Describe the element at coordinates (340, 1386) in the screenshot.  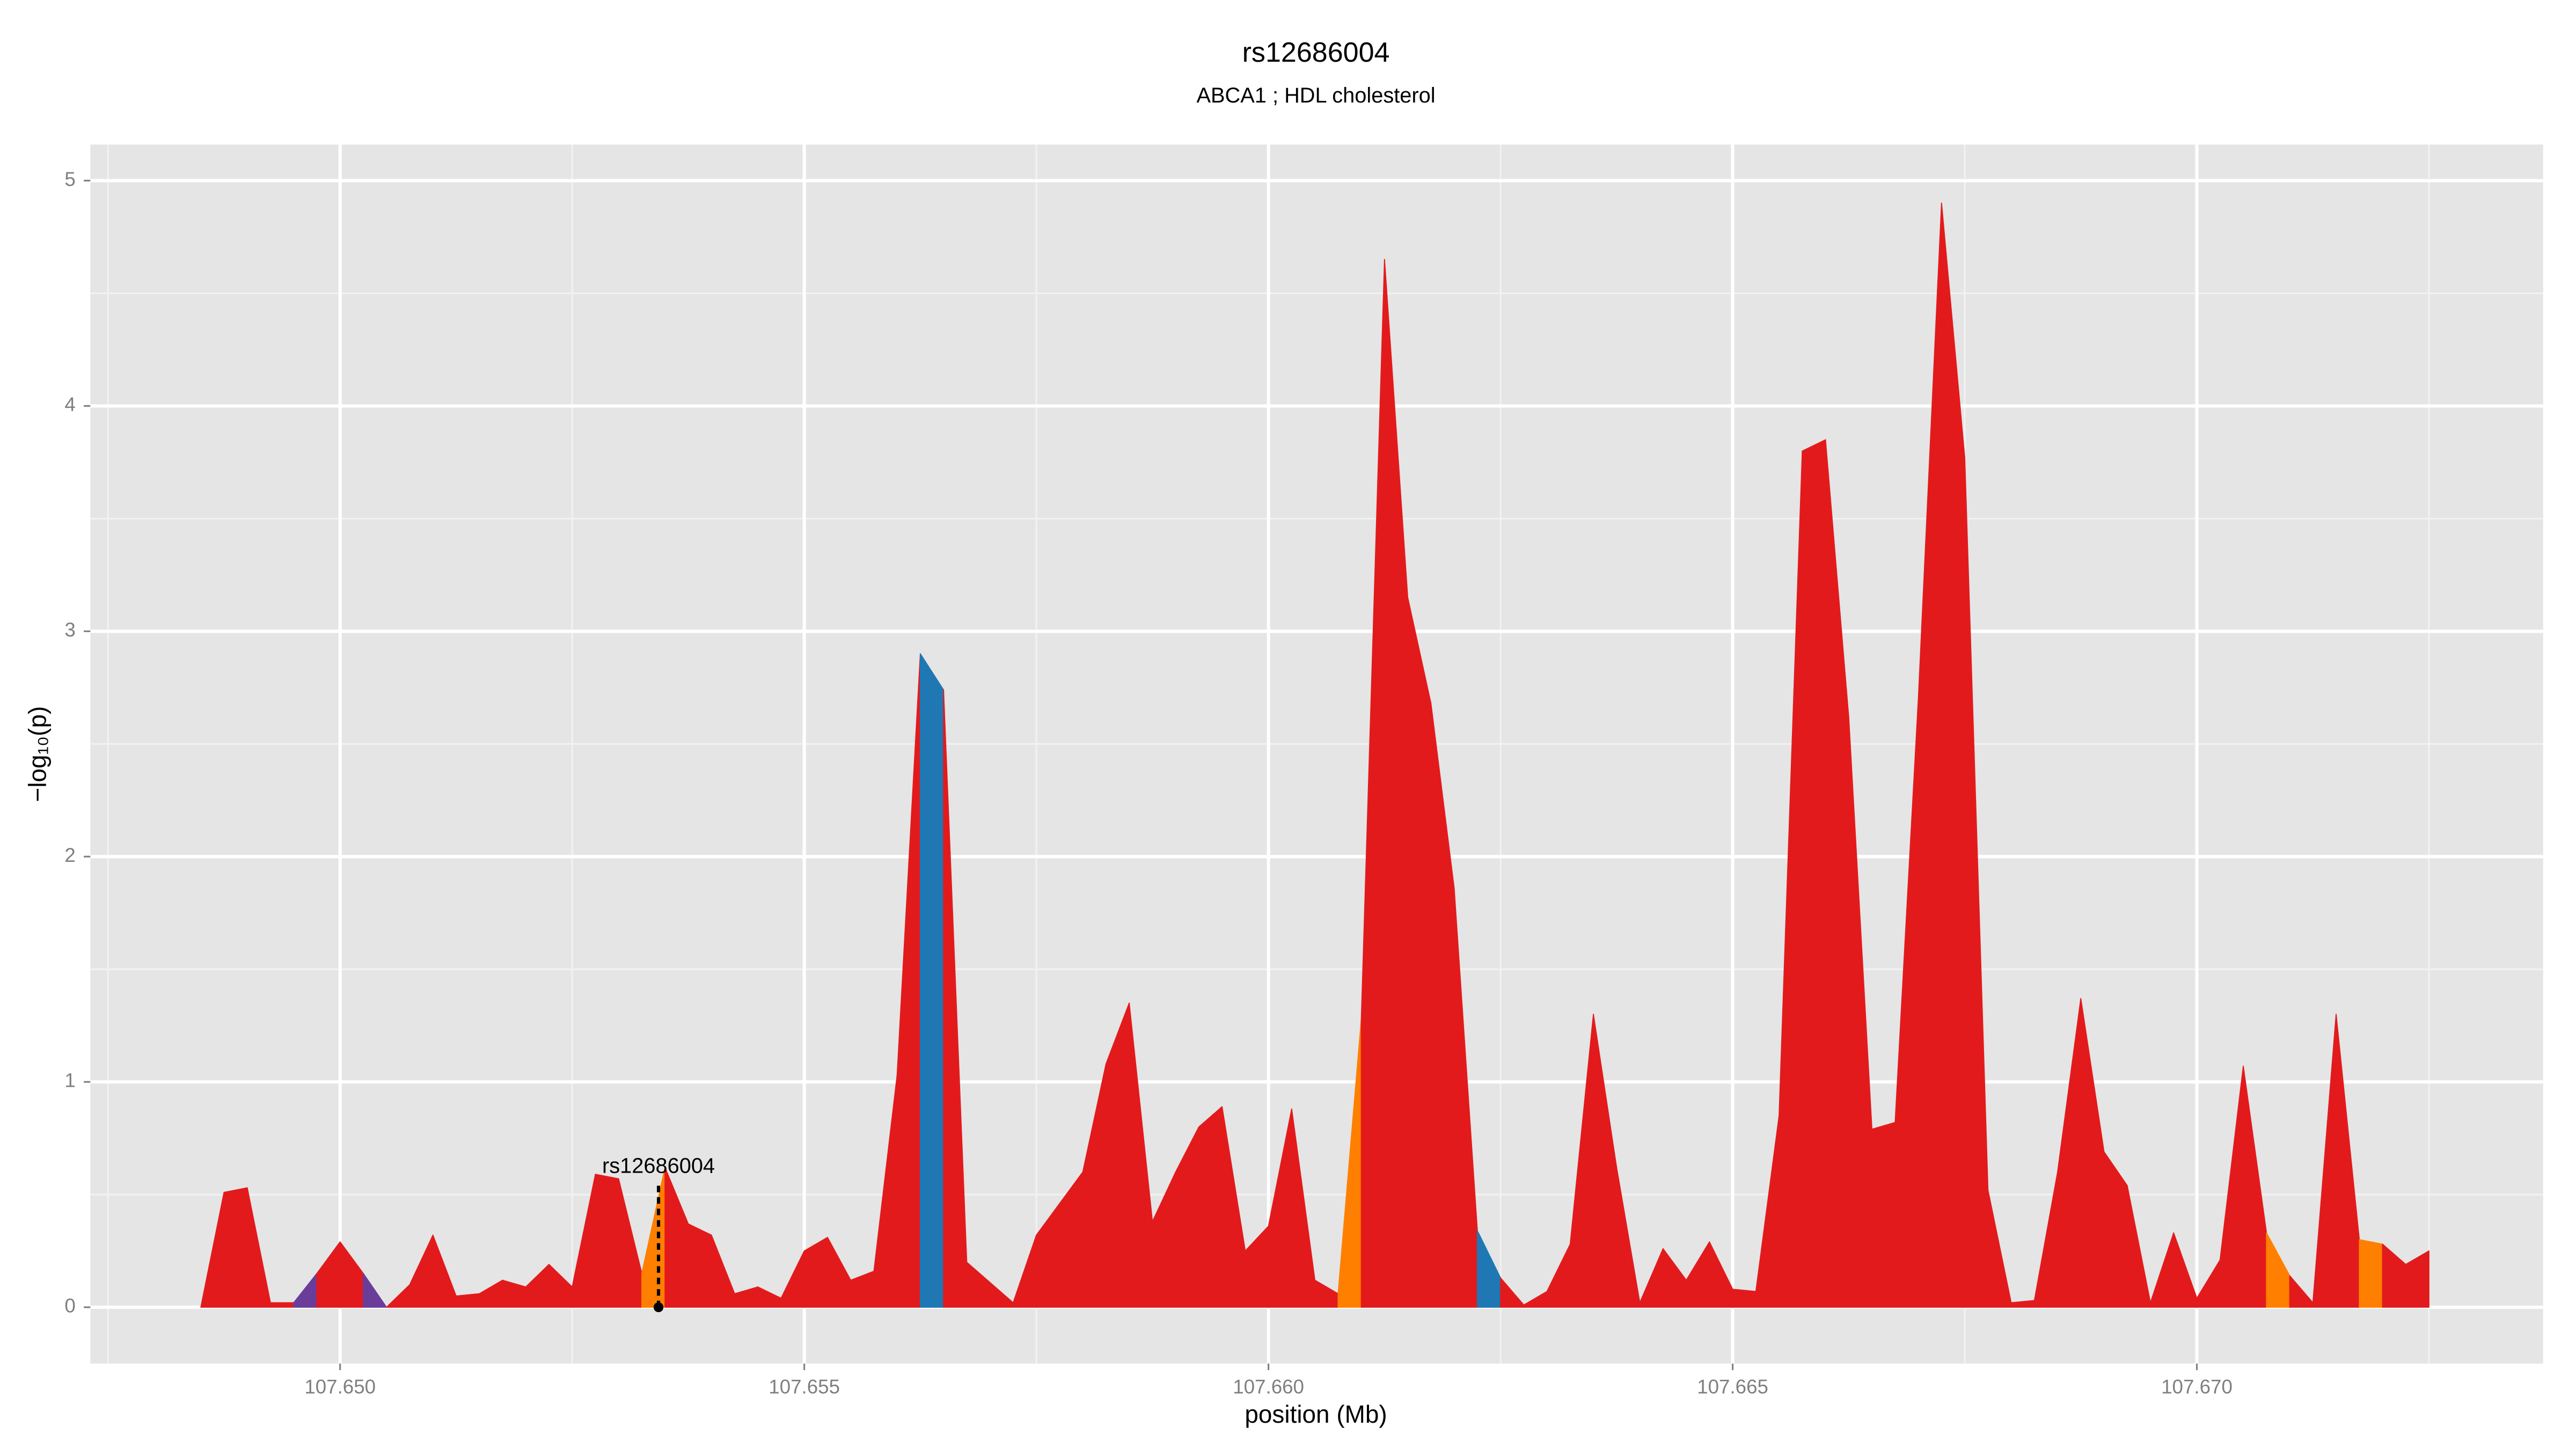
I see `x-tick-label: 107.650` at that location.